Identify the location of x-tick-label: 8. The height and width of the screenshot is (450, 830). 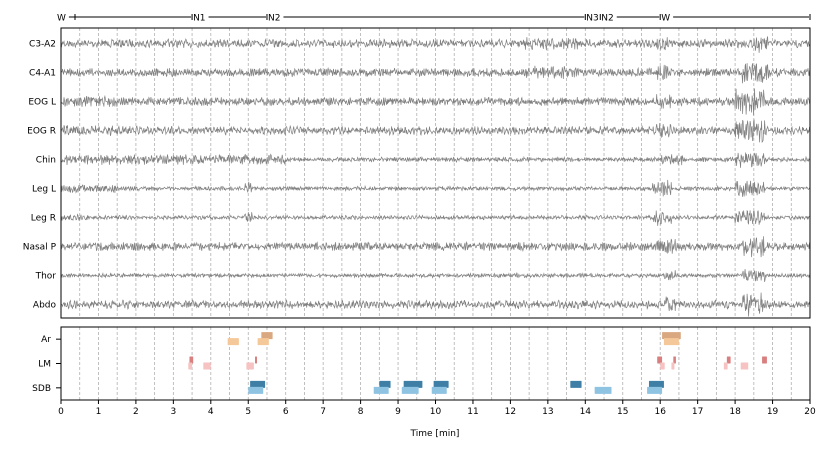
(361, 412).